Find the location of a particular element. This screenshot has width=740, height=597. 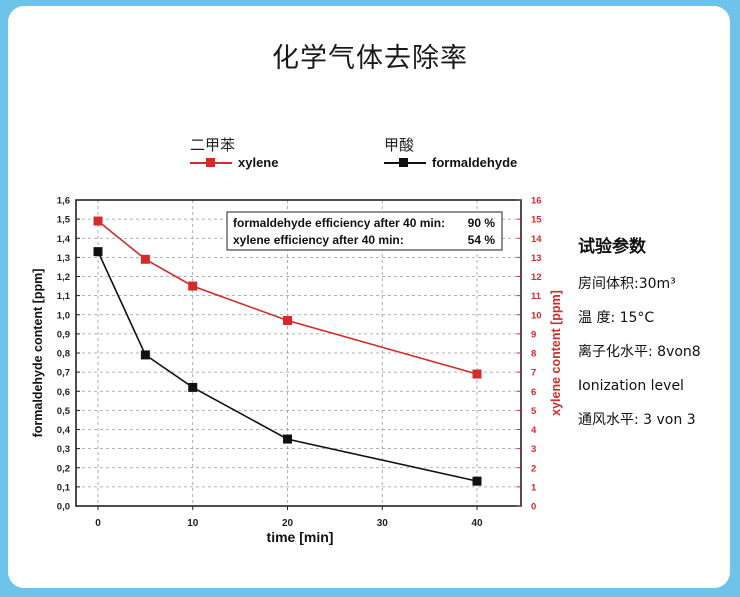

param-ionization-cn: 离子化水平: 8von8 is located at coordinates (639, 352).